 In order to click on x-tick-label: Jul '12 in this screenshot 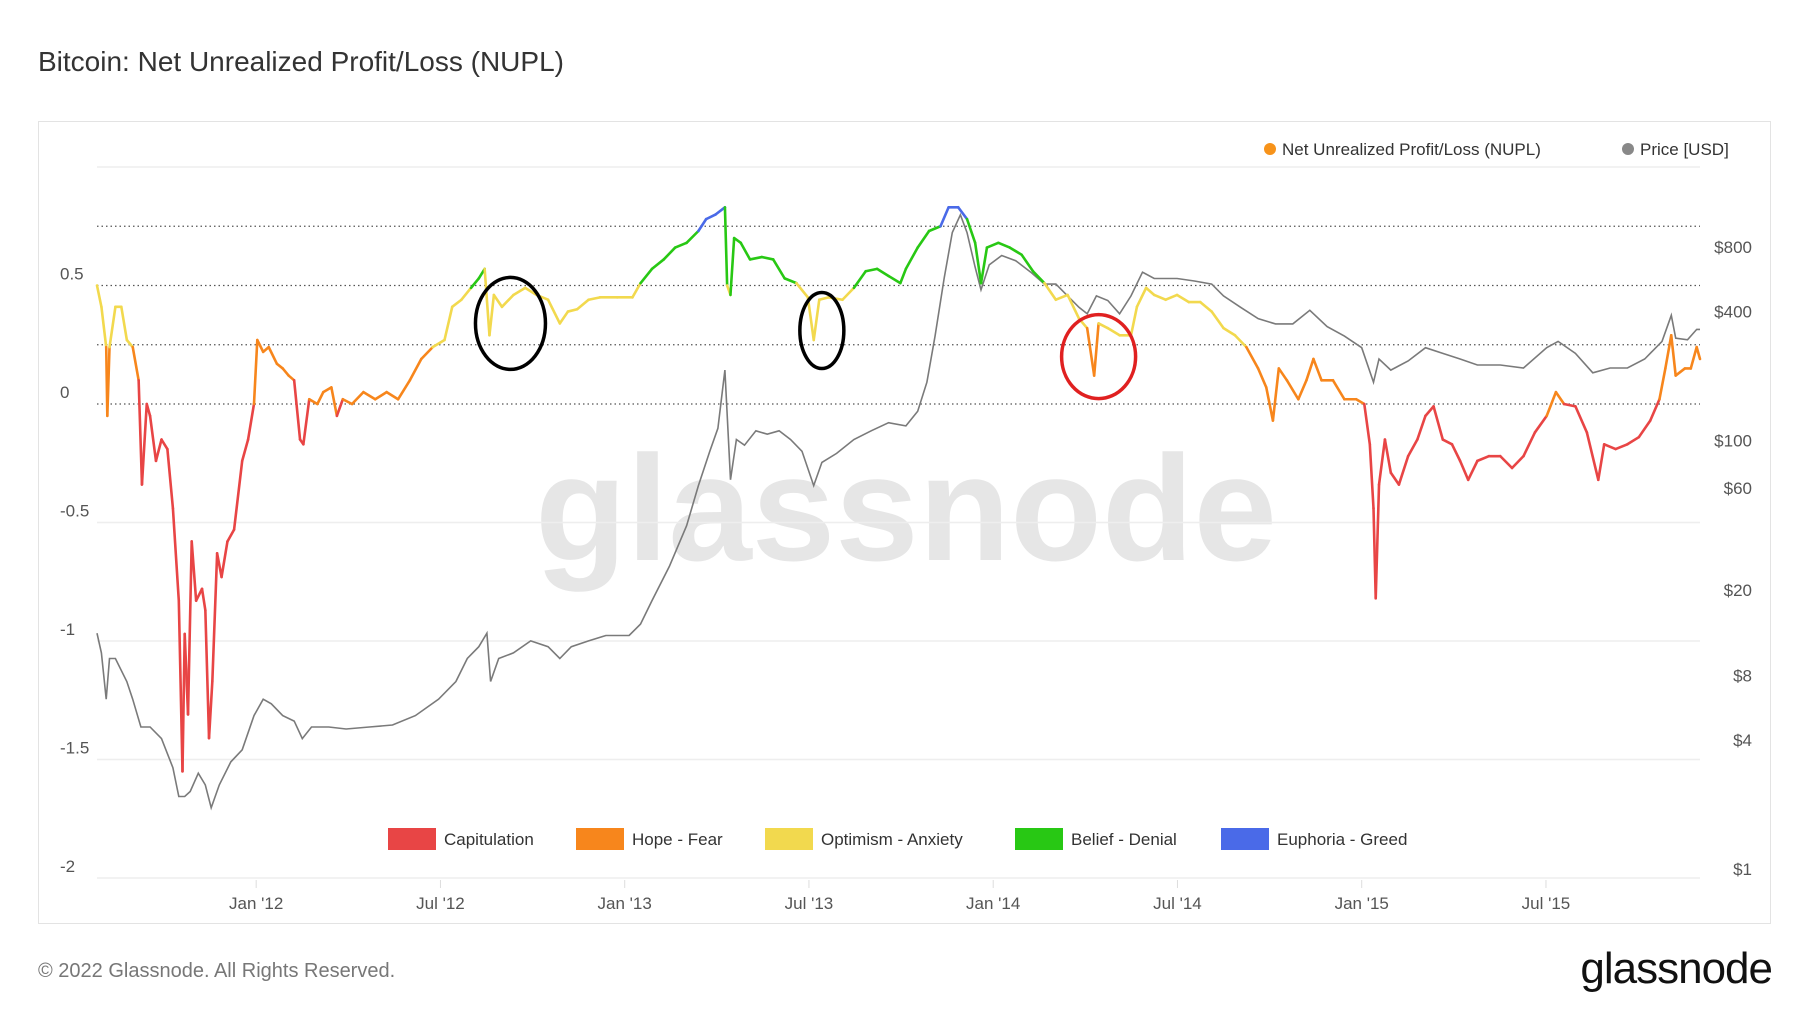, I will do `click(440, 903)`.